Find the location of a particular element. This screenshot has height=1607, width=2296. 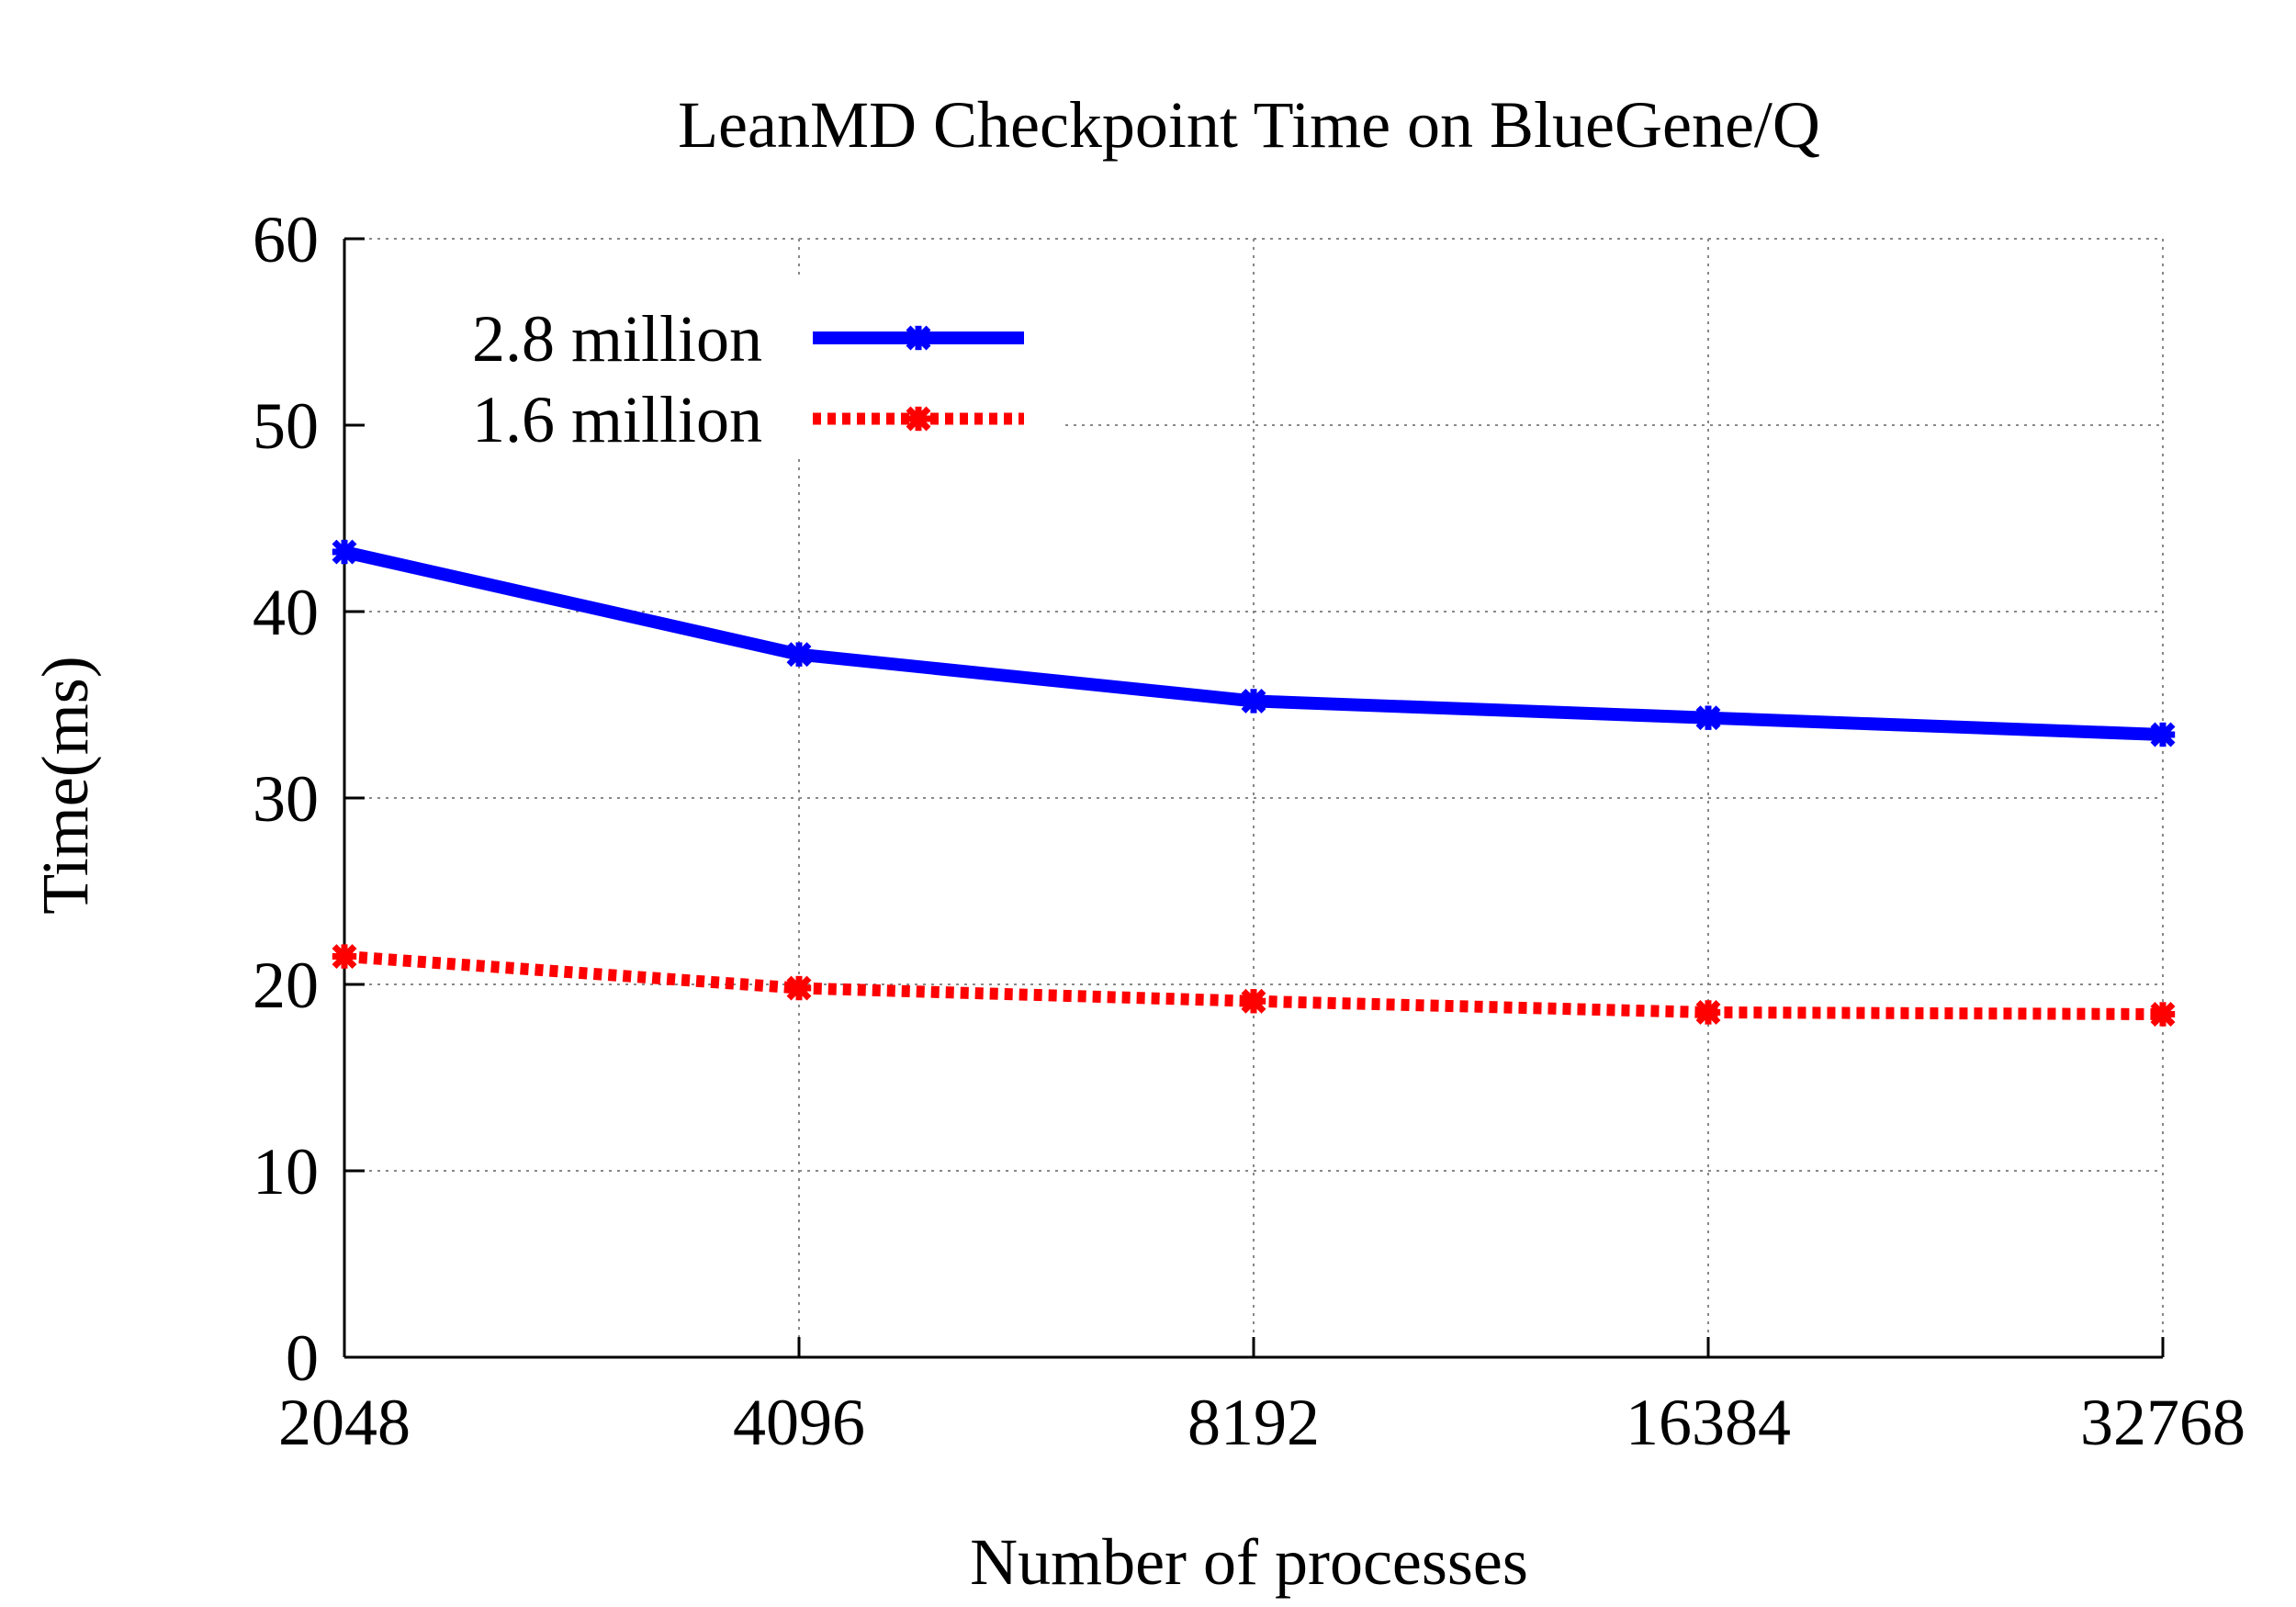

x-tick-label: 16384 is located at coordinates (1708, 1422).